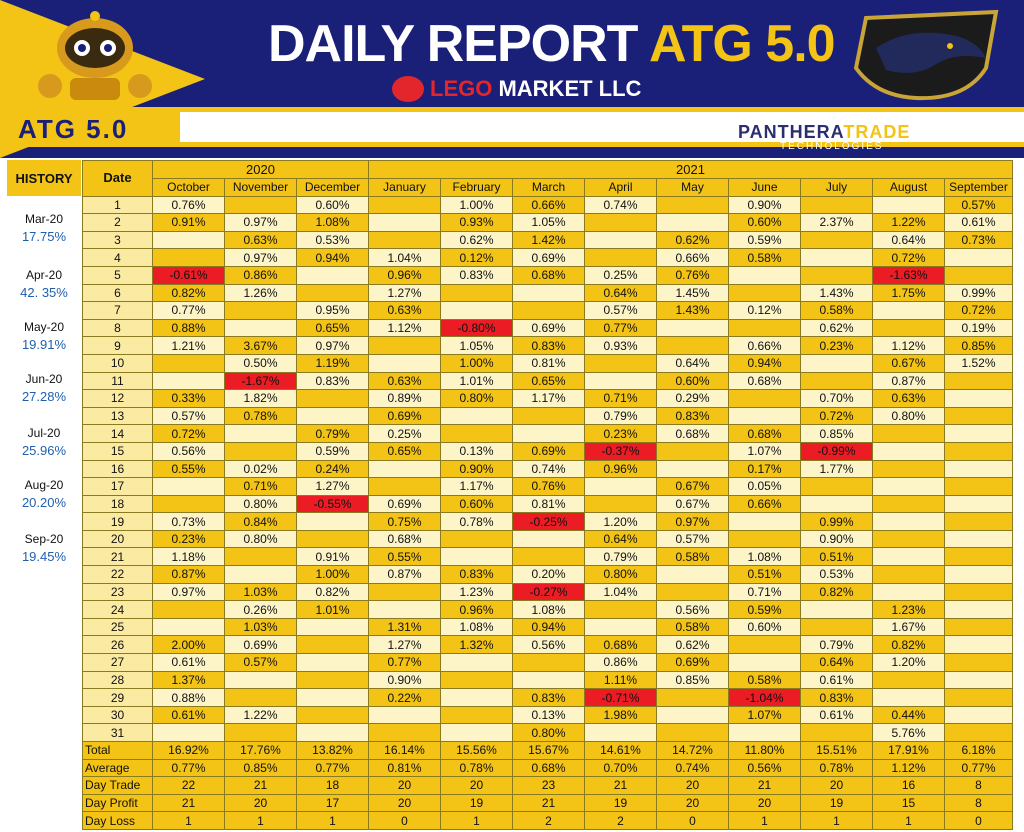 Image resolution: width=1024 pixels, height=832 pixels. Describe the element at coordinates (908, 187) in the screenshot. I see `month-header: August` at that location.